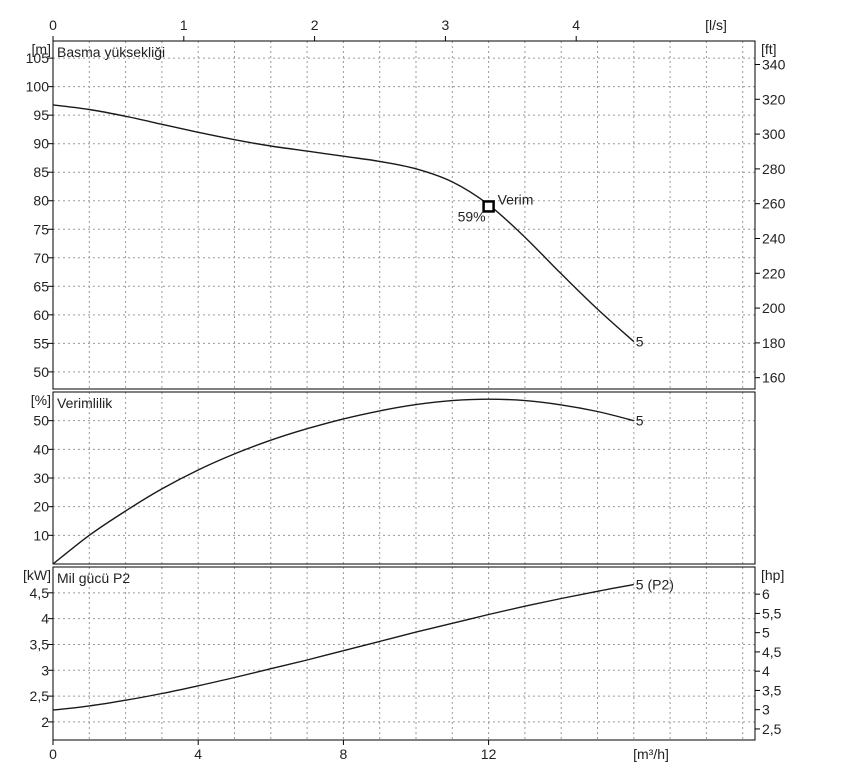  Describe the element at coordinates (40, 644) in the screenshot. I see `y-tick-label: 3,5` at that location.